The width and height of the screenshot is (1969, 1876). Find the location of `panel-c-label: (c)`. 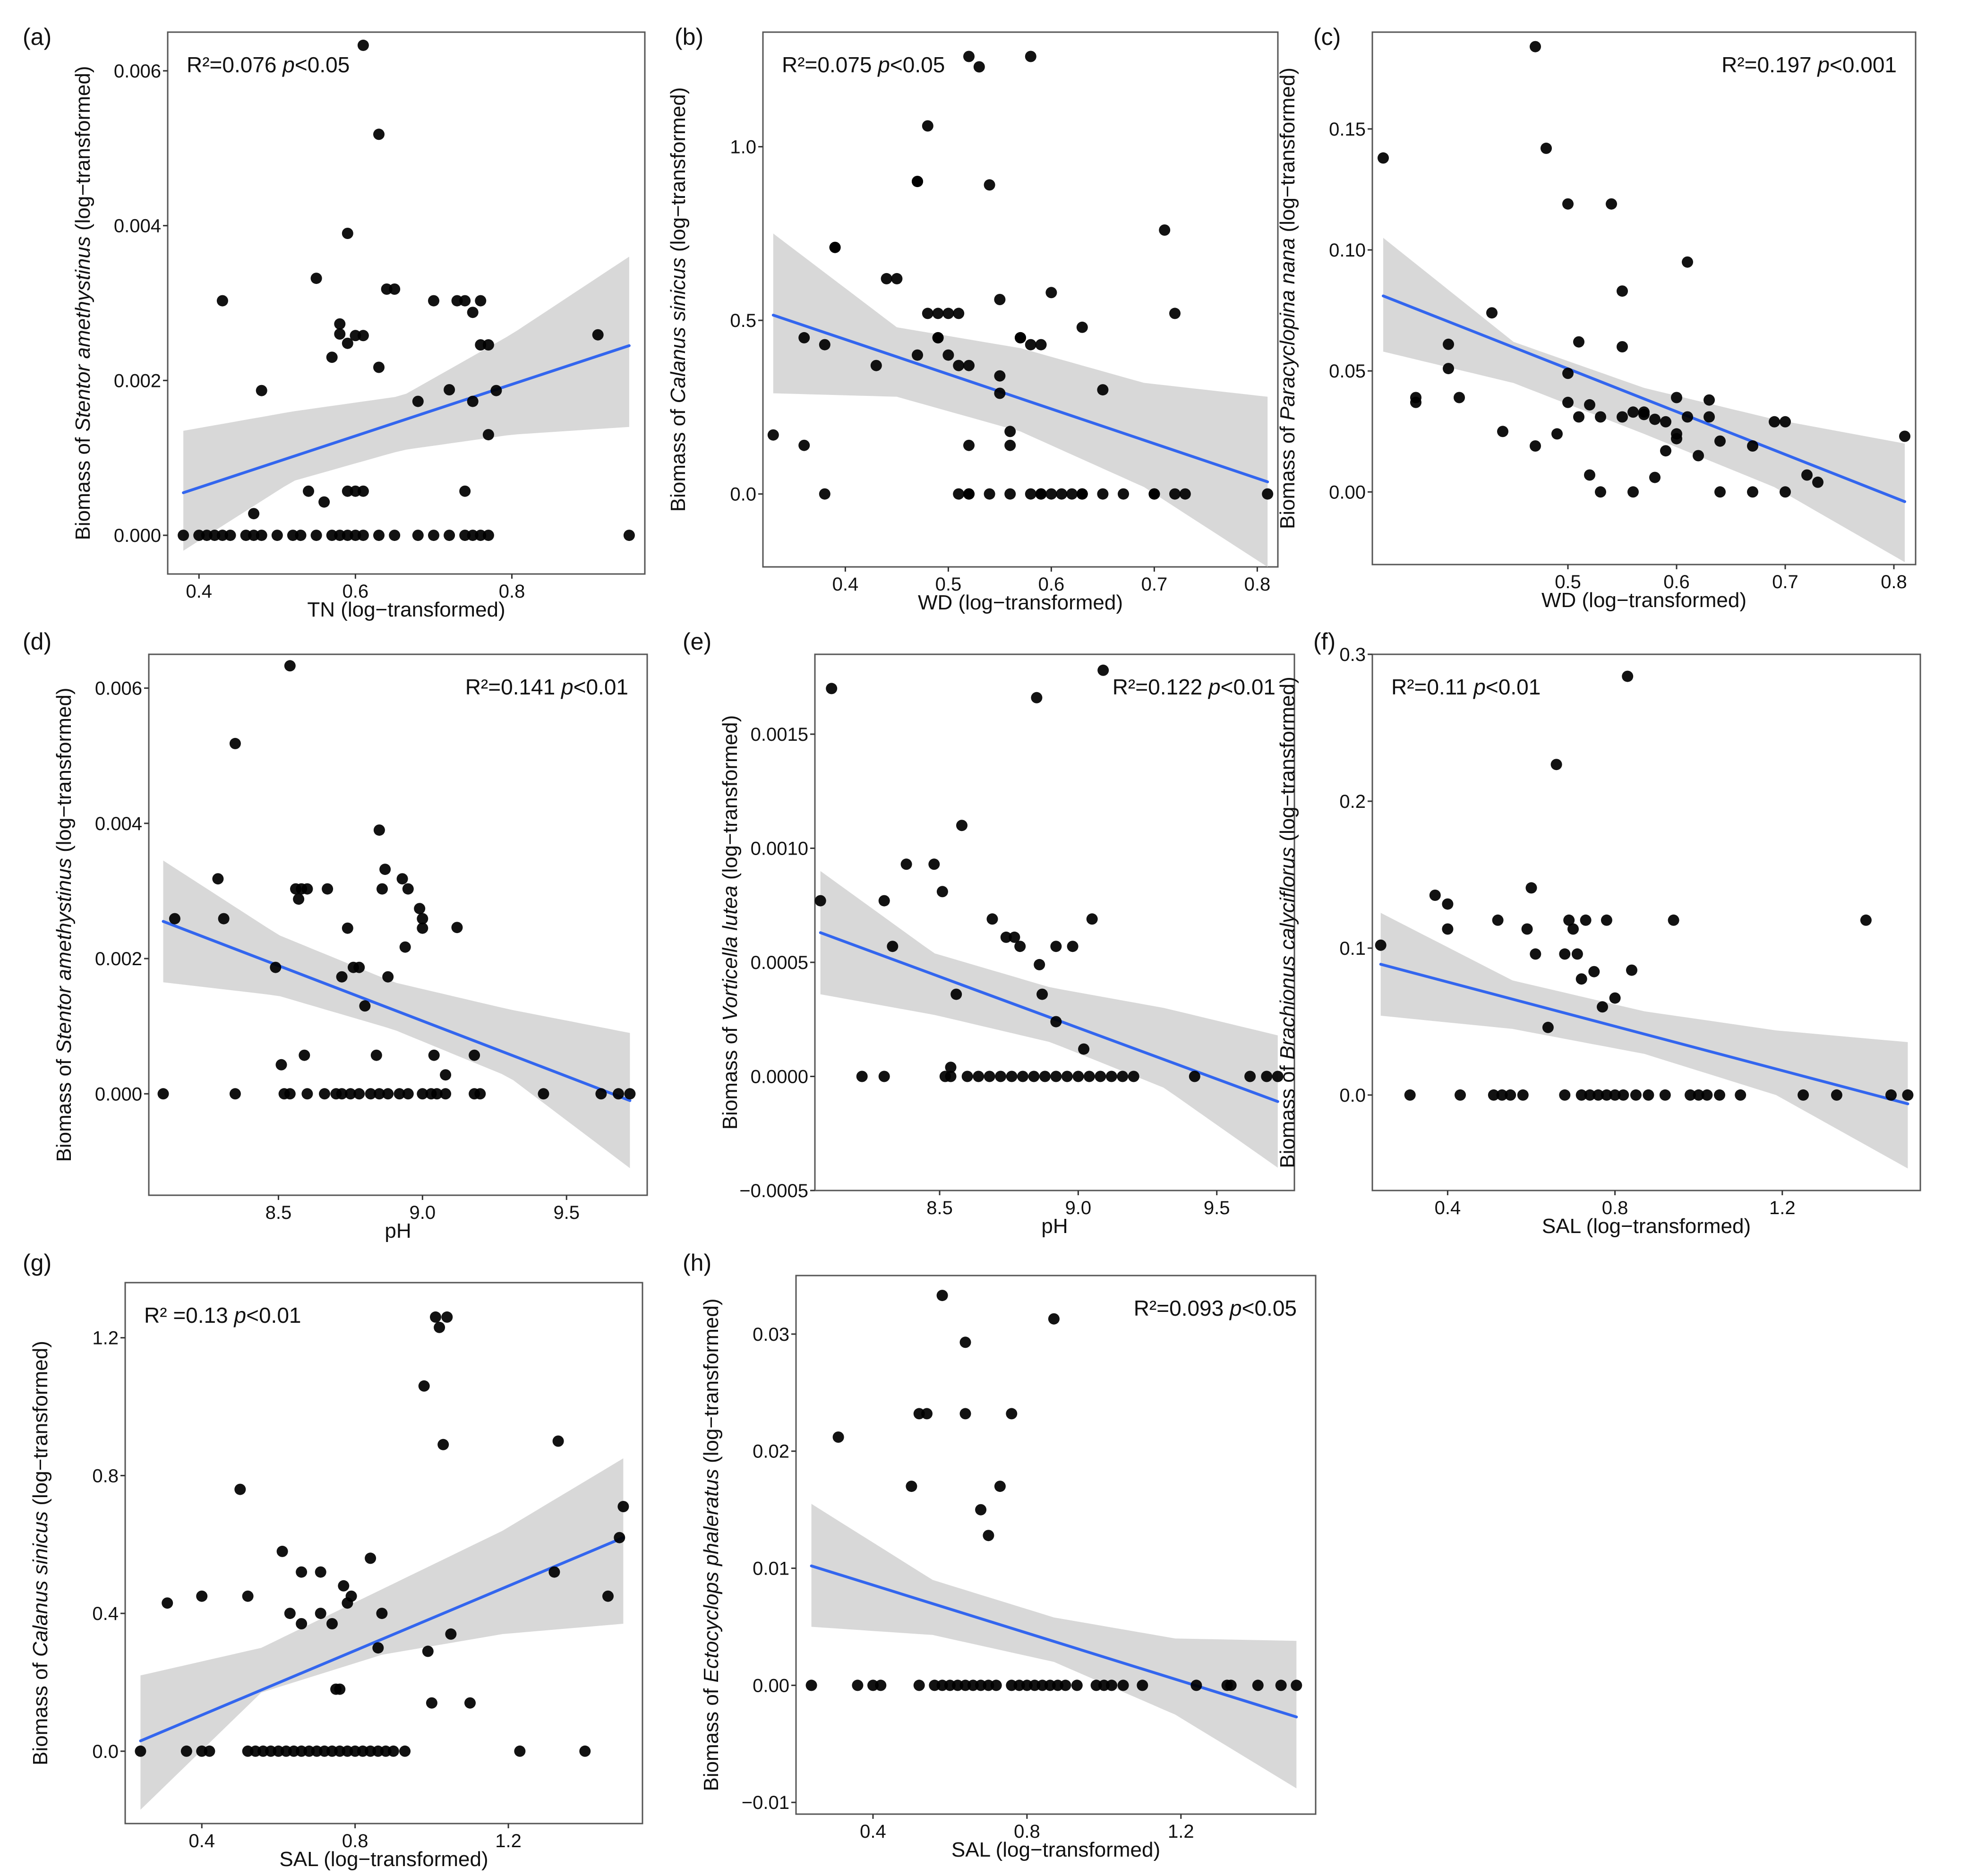

panel-c-label: (c) is located at coordinates (1327, 37).